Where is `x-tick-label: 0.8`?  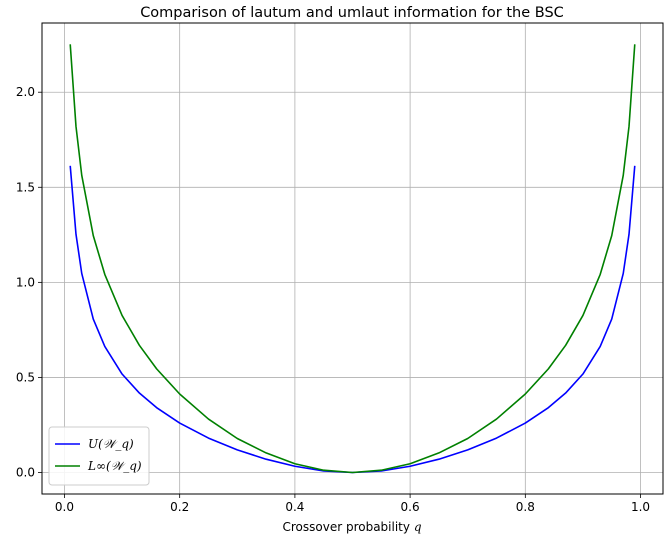 x-tick-label: 0.8 is located at coordinates (525, 507).